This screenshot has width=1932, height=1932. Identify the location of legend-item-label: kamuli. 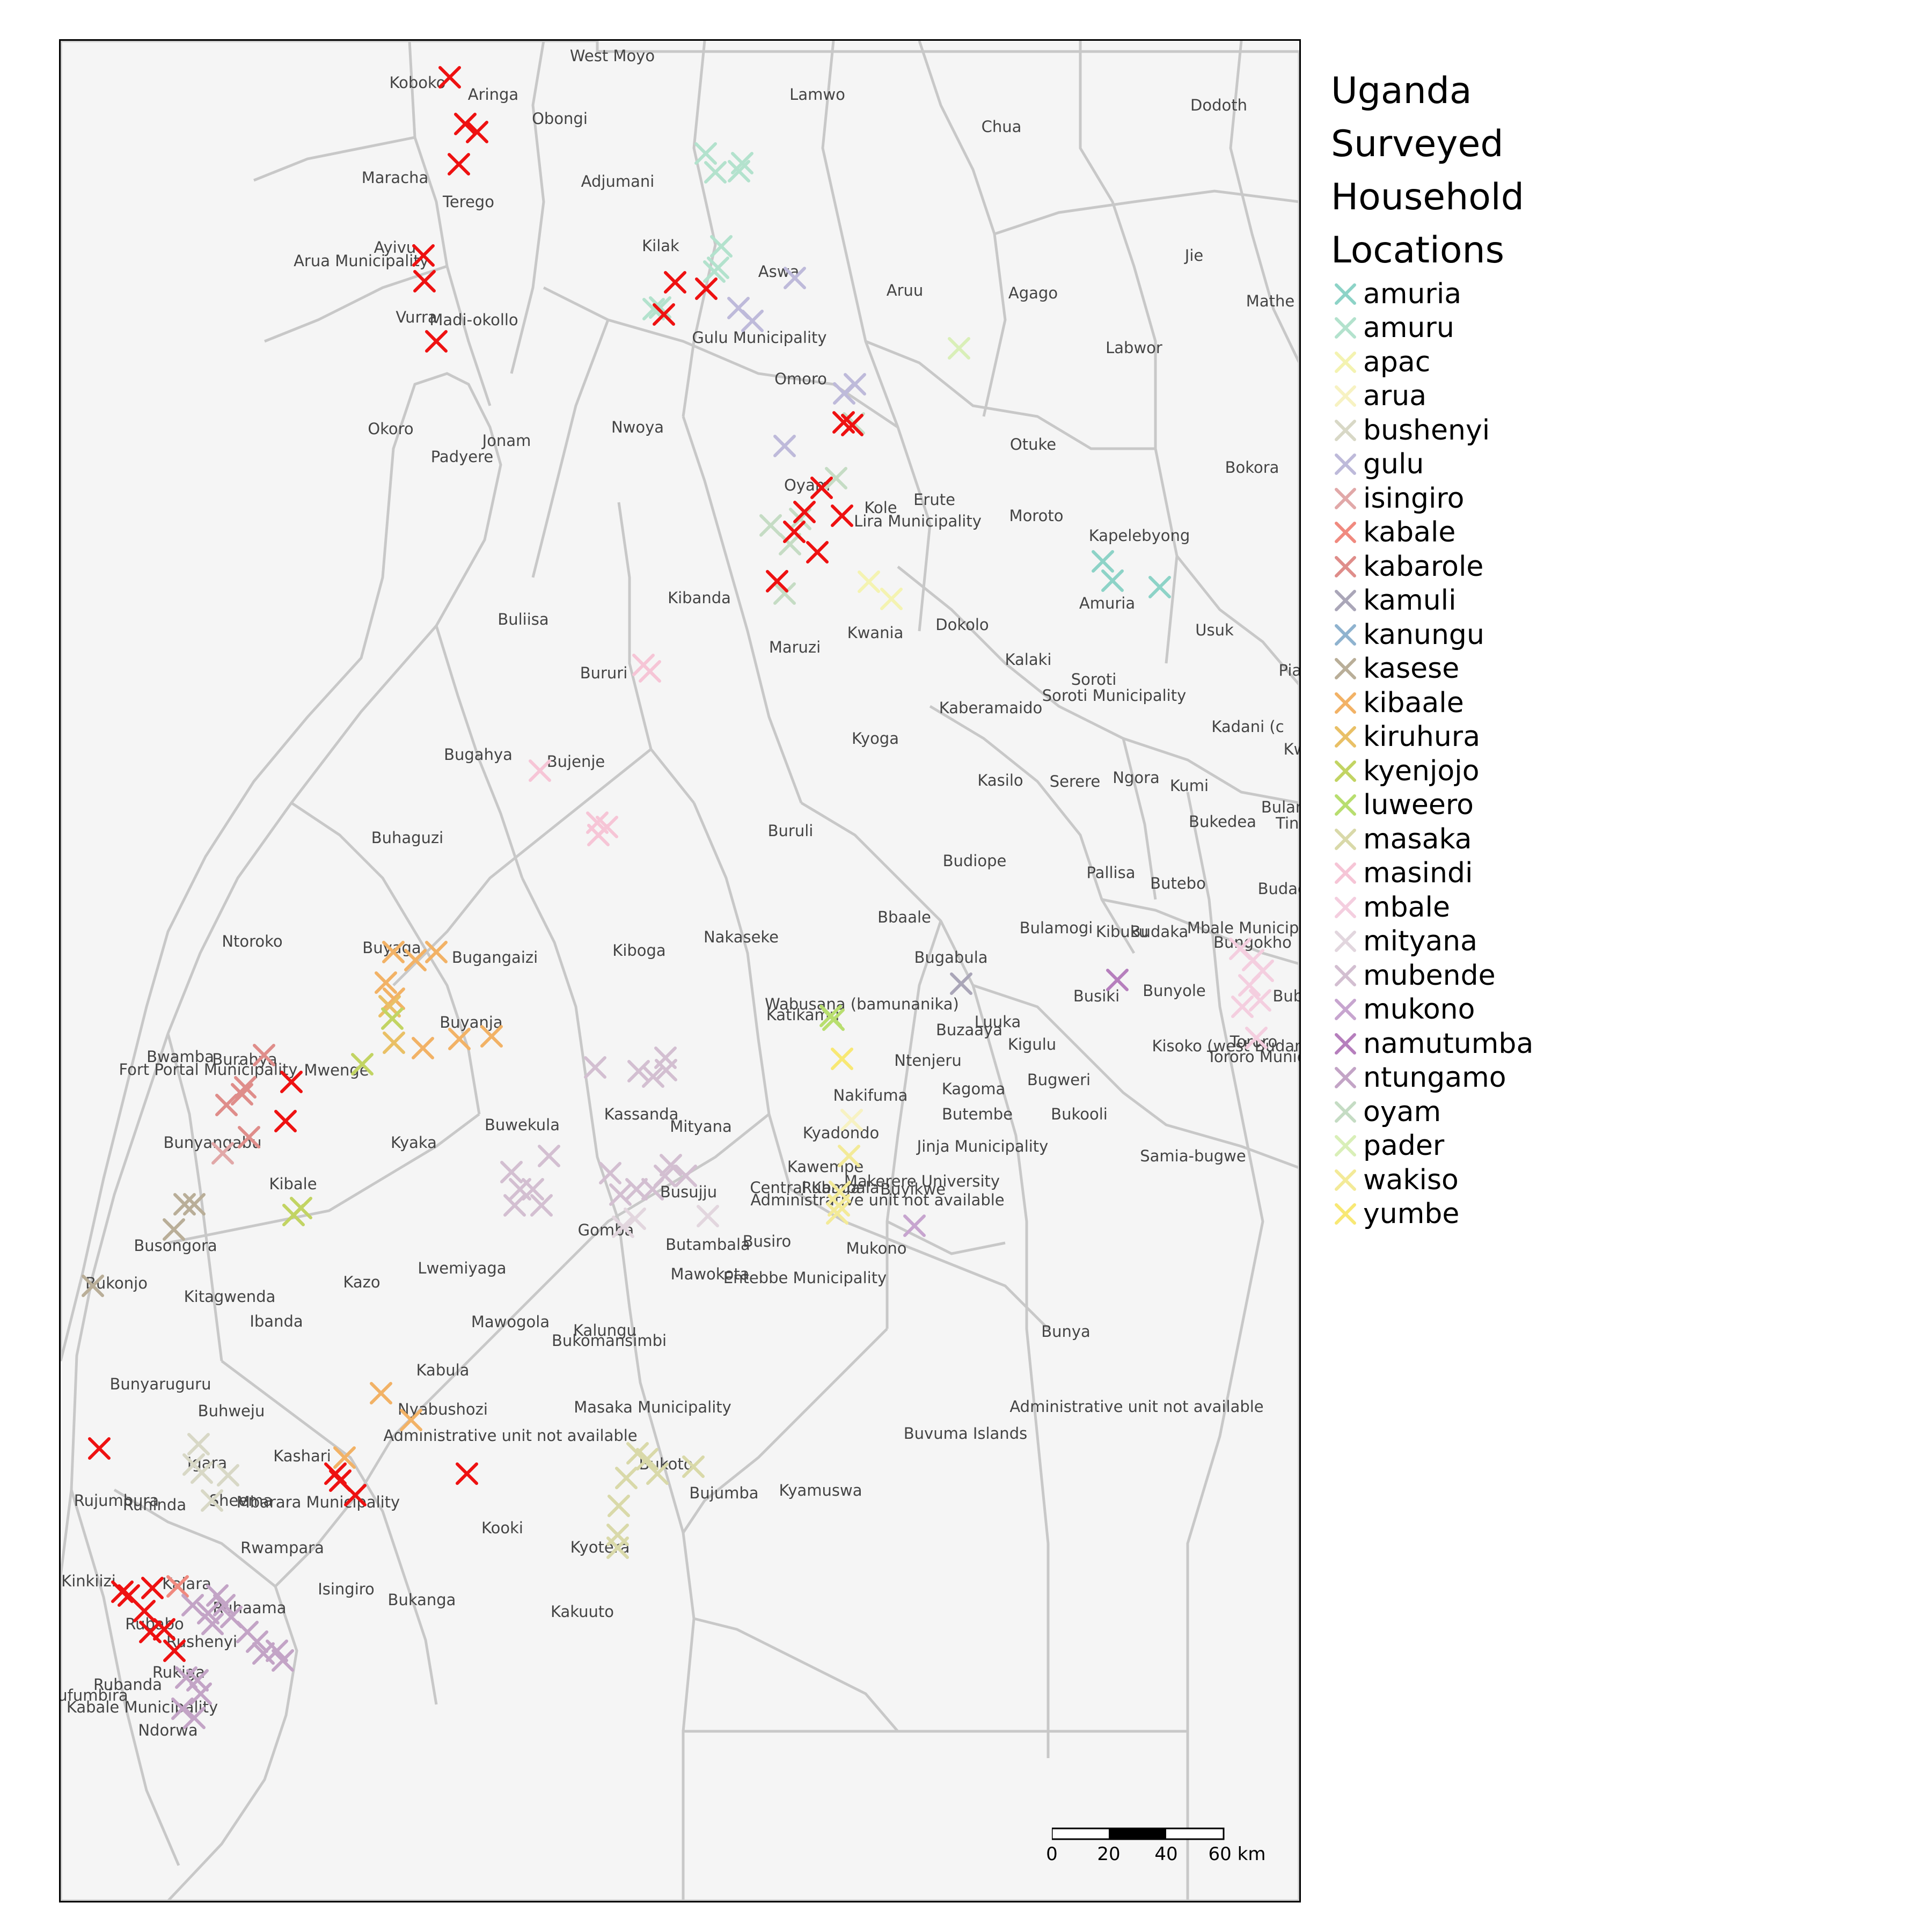
(1410, 600).